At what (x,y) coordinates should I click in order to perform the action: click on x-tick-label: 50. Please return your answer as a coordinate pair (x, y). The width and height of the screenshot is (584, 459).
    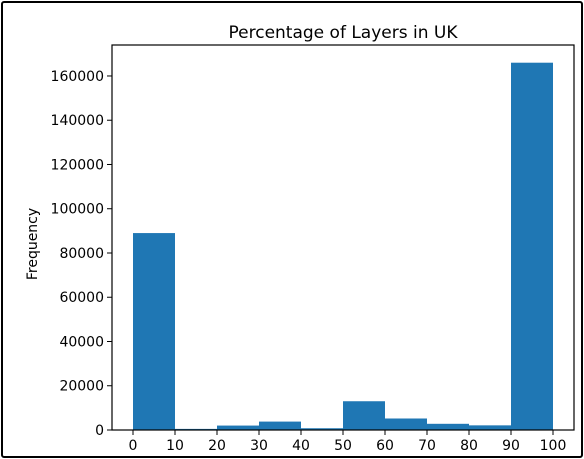
    Looking at the image, I should click on (343, 446).